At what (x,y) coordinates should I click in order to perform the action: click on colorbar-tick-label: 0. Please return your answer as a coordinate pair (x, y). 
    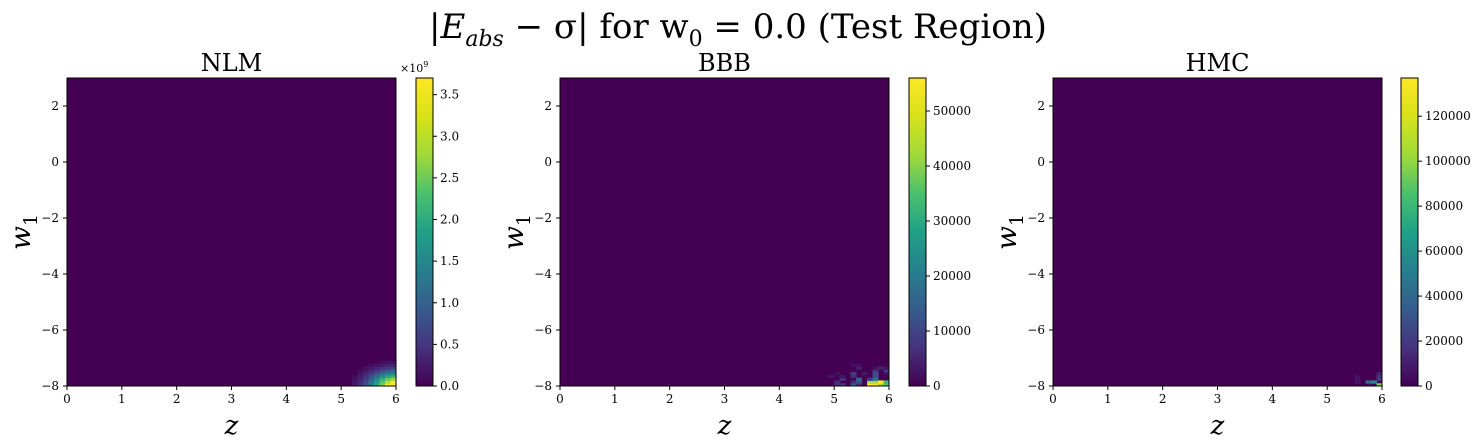
    Looking at the image, I should click on (937, 386).